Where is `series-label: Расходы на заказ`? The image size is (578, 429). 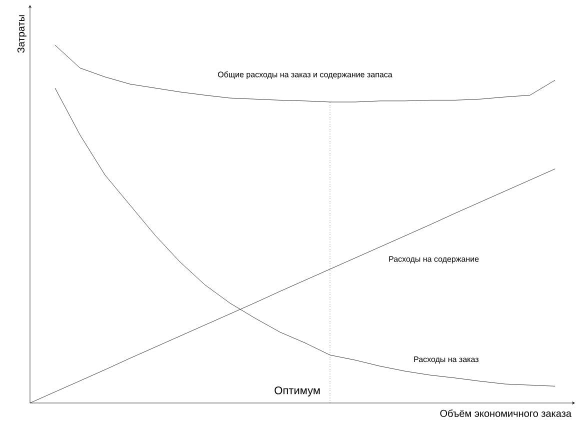
series-label: Расходы на заказ is located at coordinates (446, 360).